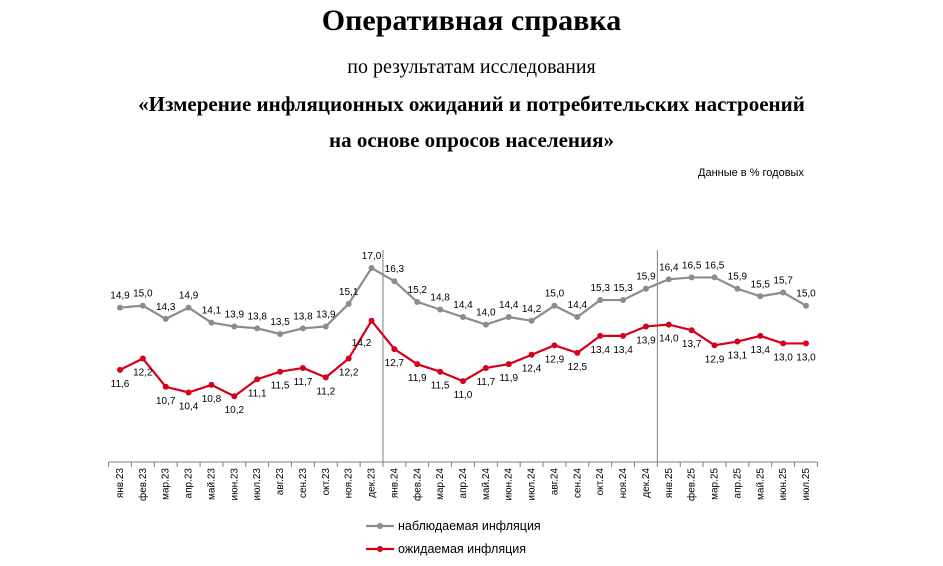 Image resolution: width=943 pixels, height=566 pixels. What do you see at coordinates (326, 482) in the screenshot?
I see `x-tick-label: окт.23` at bounding box center [326, 482].